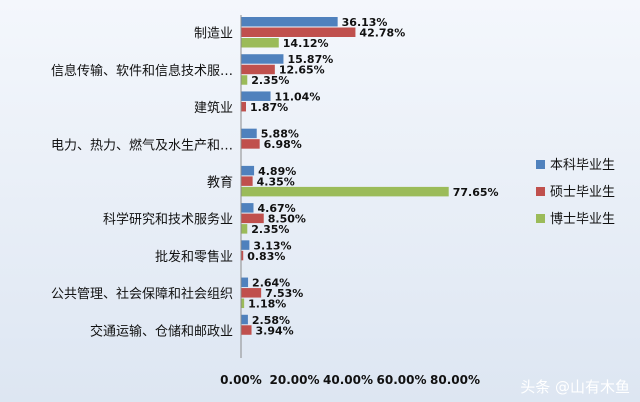 This screenshot has width=640, height=402. I want to click on x-tick-label: 20.00%, so click(295, 380).